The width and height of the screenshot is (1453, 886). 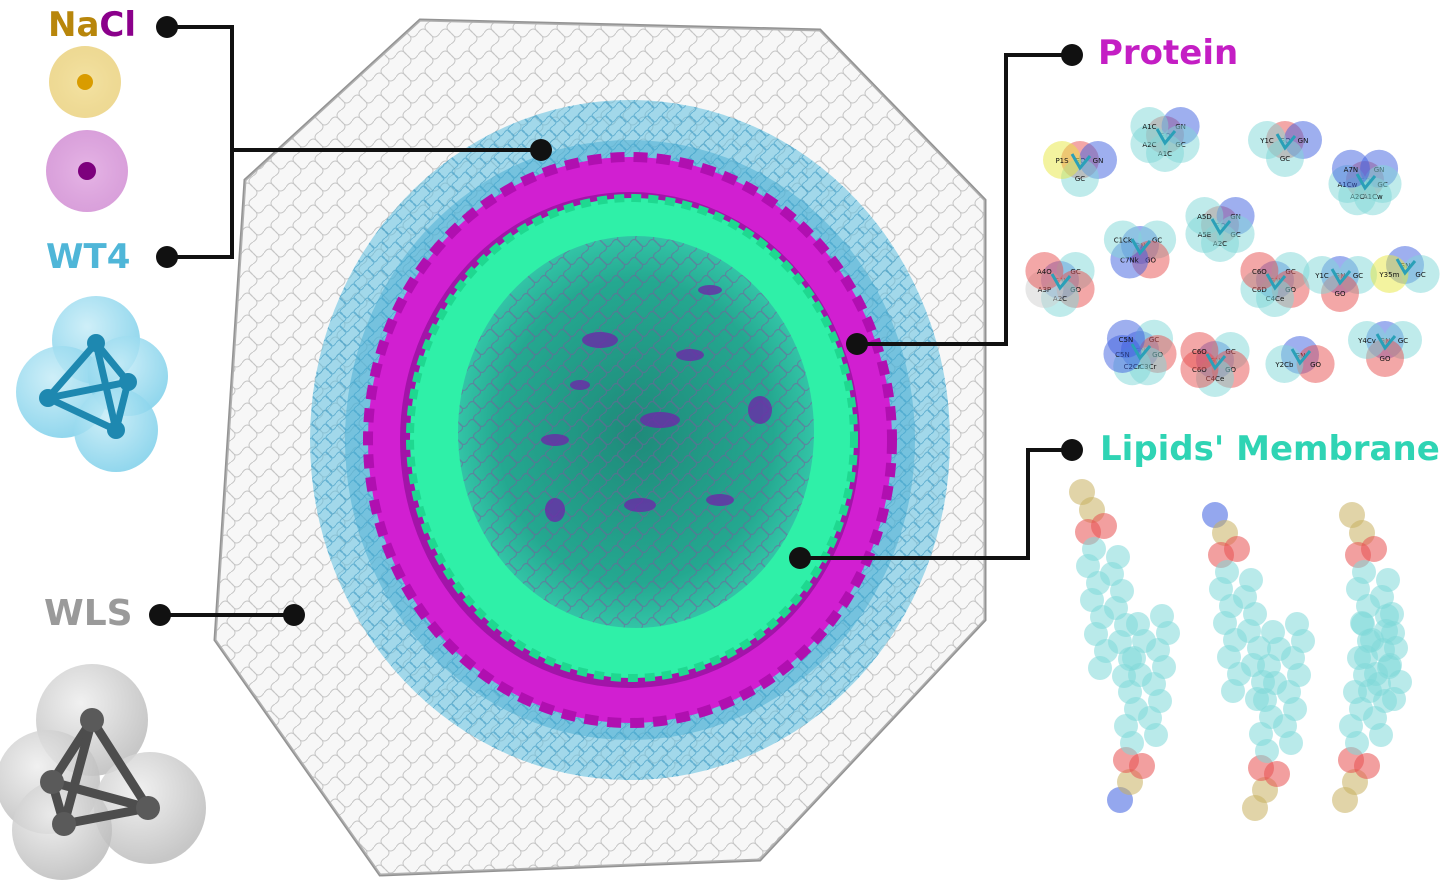 I want to click on bead-label: A4O, so click(x=1044, y=272).